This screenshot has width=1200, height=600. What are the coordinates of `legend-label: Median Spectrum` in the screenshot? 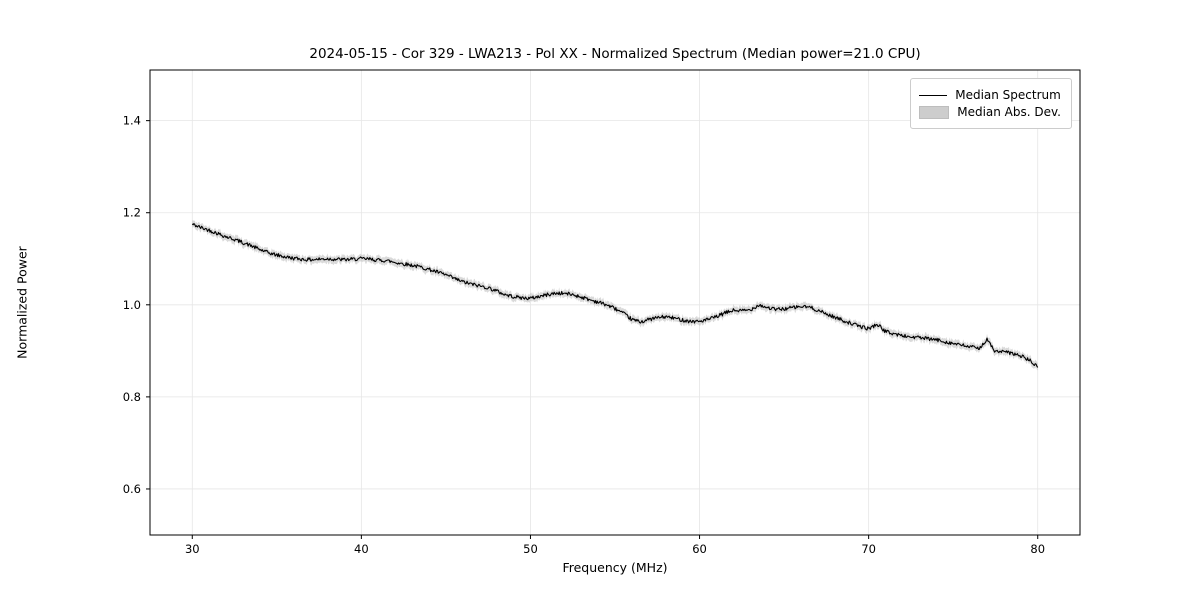 It's located at (1008, 95).